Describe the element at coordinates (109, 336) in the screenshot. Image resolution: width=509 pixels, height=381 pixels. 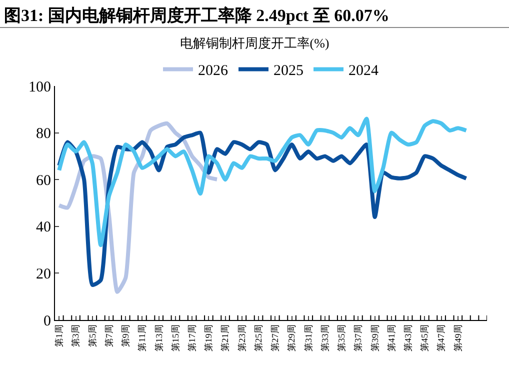
I see `x-tick-label: 第7周` at that location.